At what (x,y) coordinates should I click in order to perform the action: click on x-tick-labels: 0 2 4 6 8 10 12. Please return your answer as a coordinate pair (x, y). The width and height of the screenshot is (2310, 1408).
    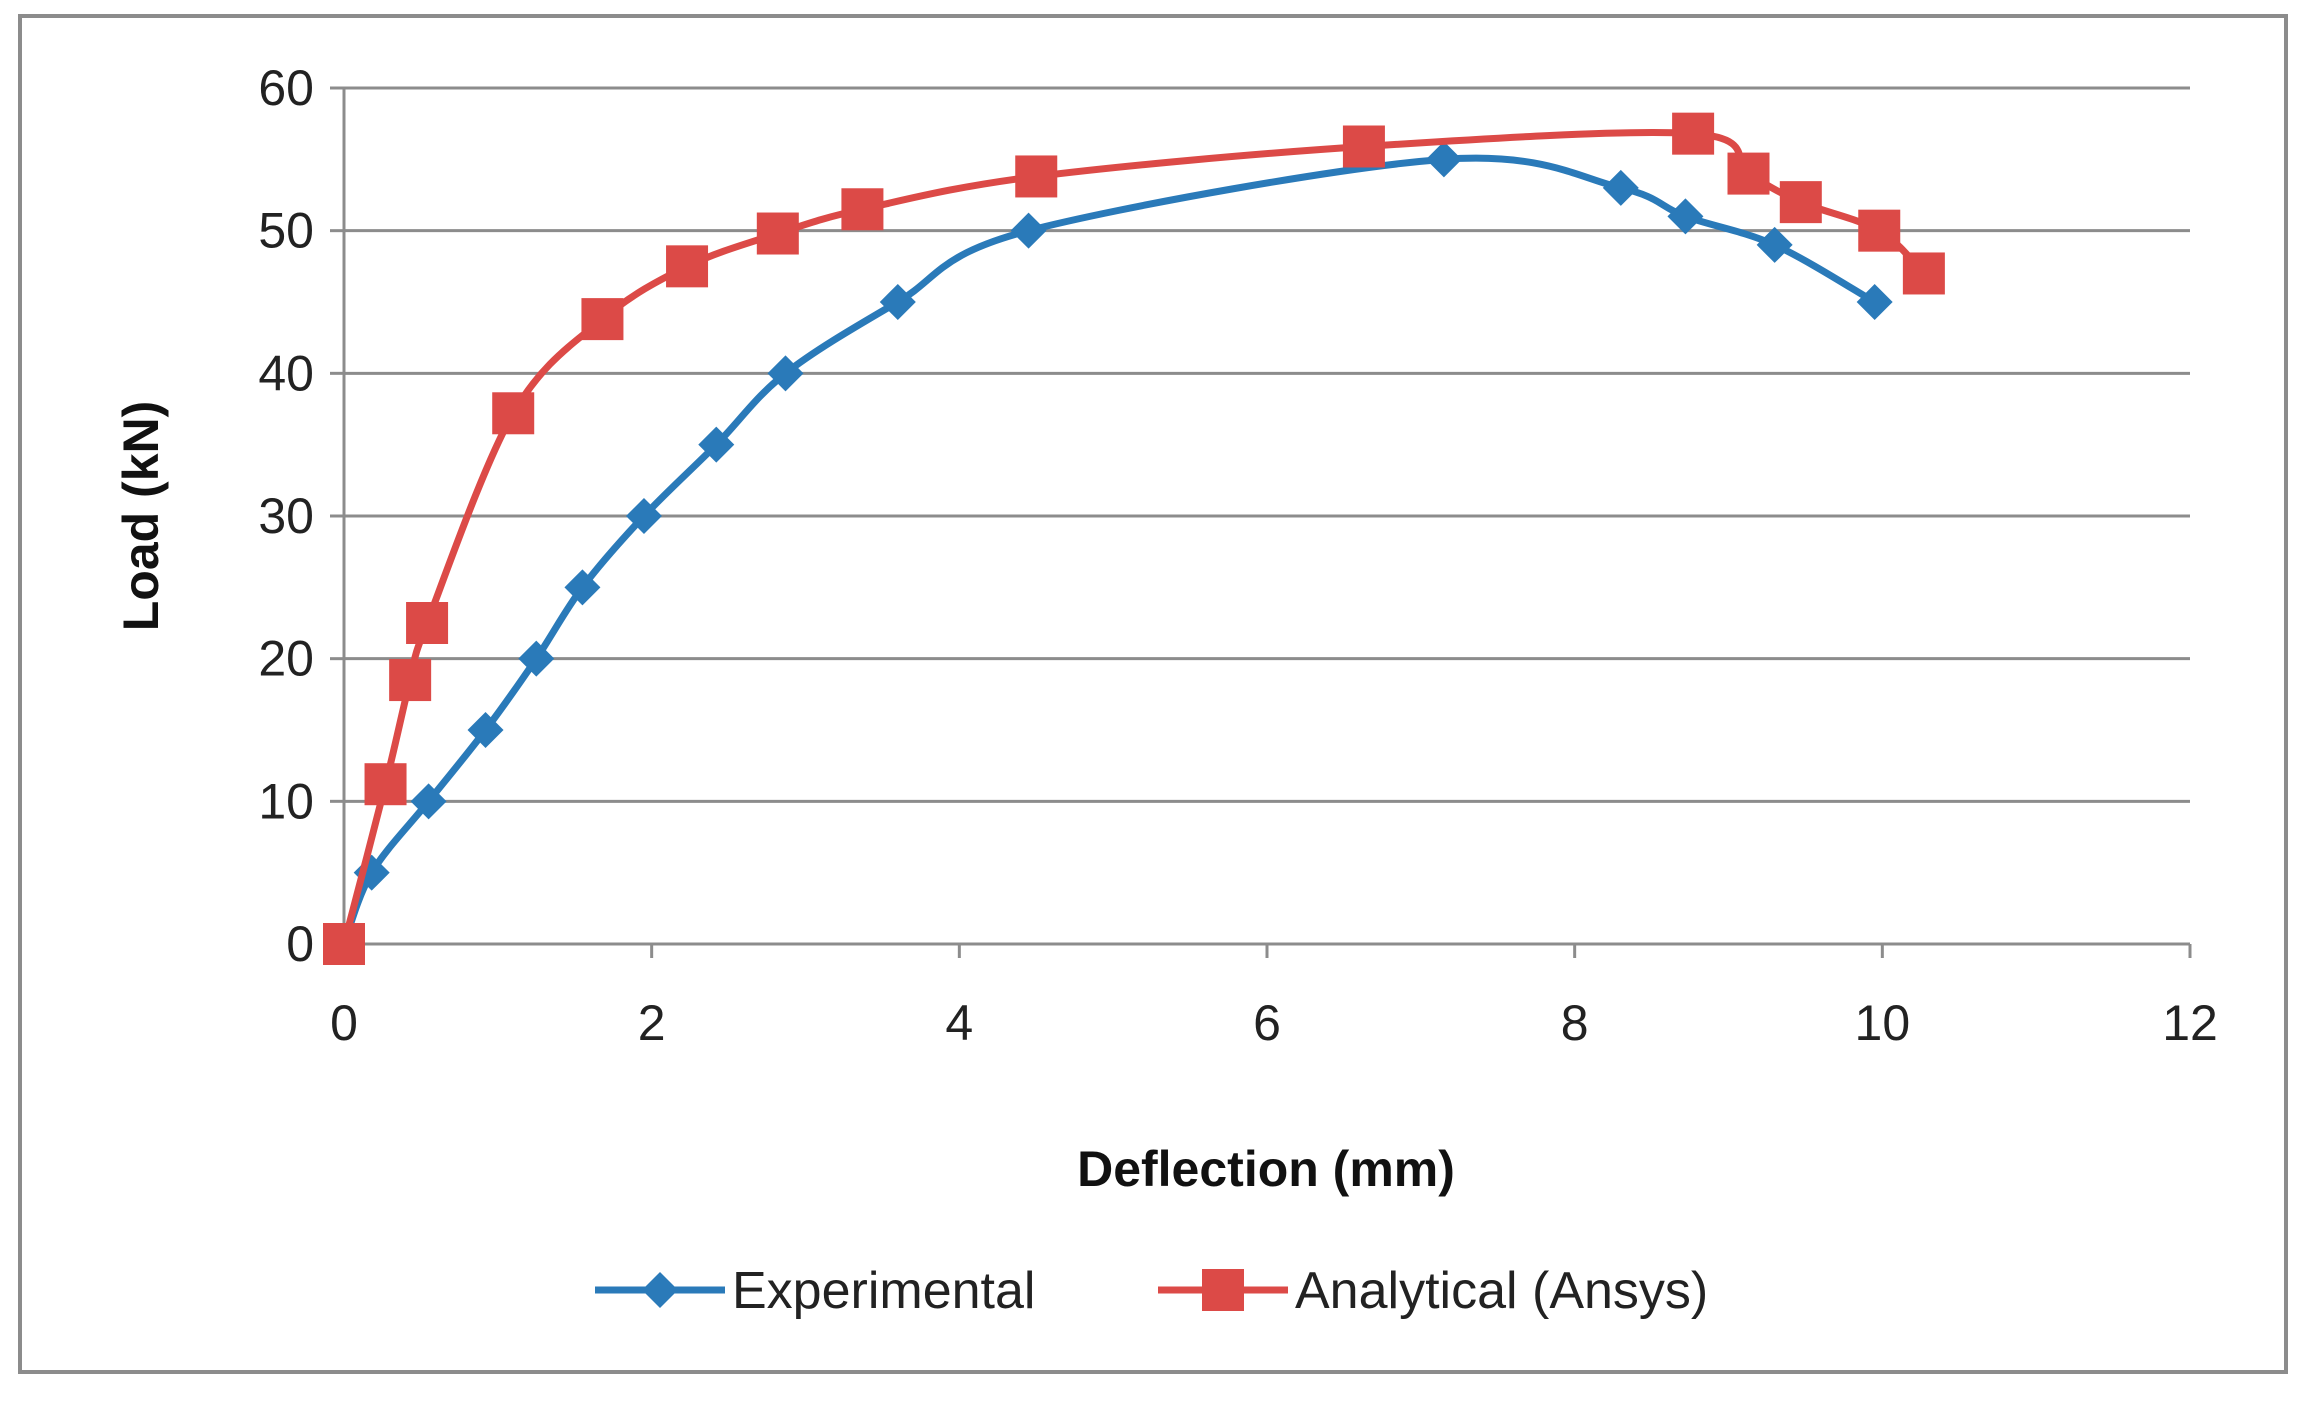
    Looking at the image, I should click on (1274, 1023).